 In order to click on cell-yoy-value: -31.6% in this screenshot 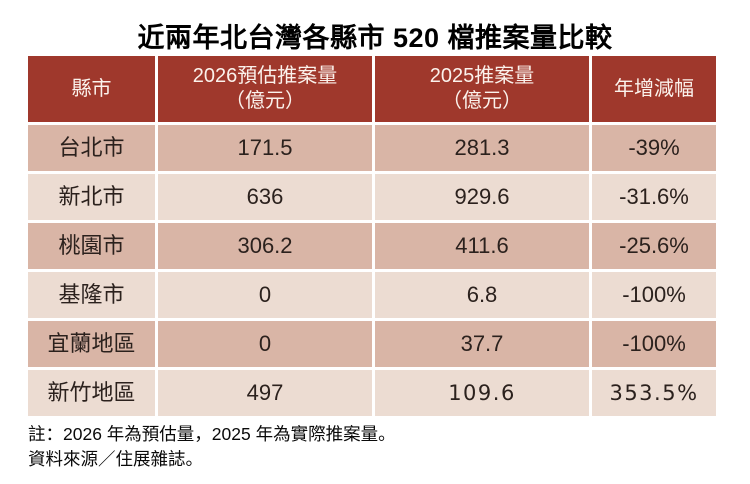, I will do `click(654, 197)`.